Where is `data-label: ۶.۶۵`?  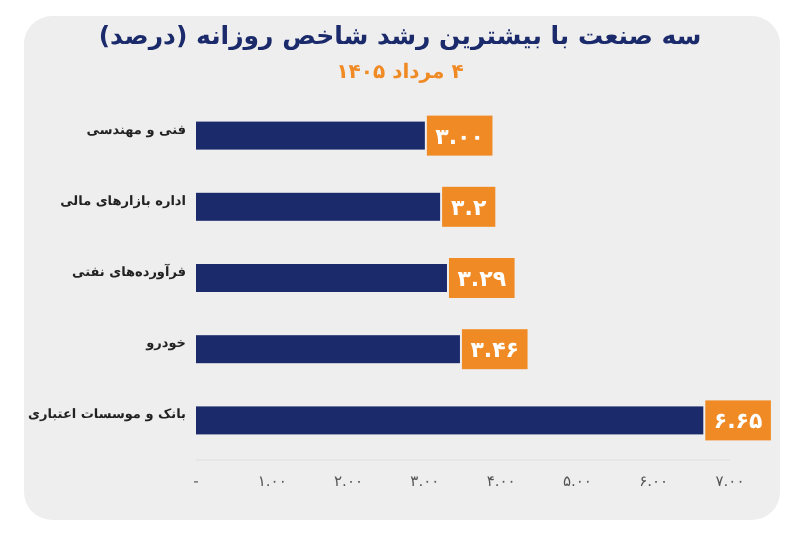
data-label: ۶.۶۵ is located at coordinates (738, 421).